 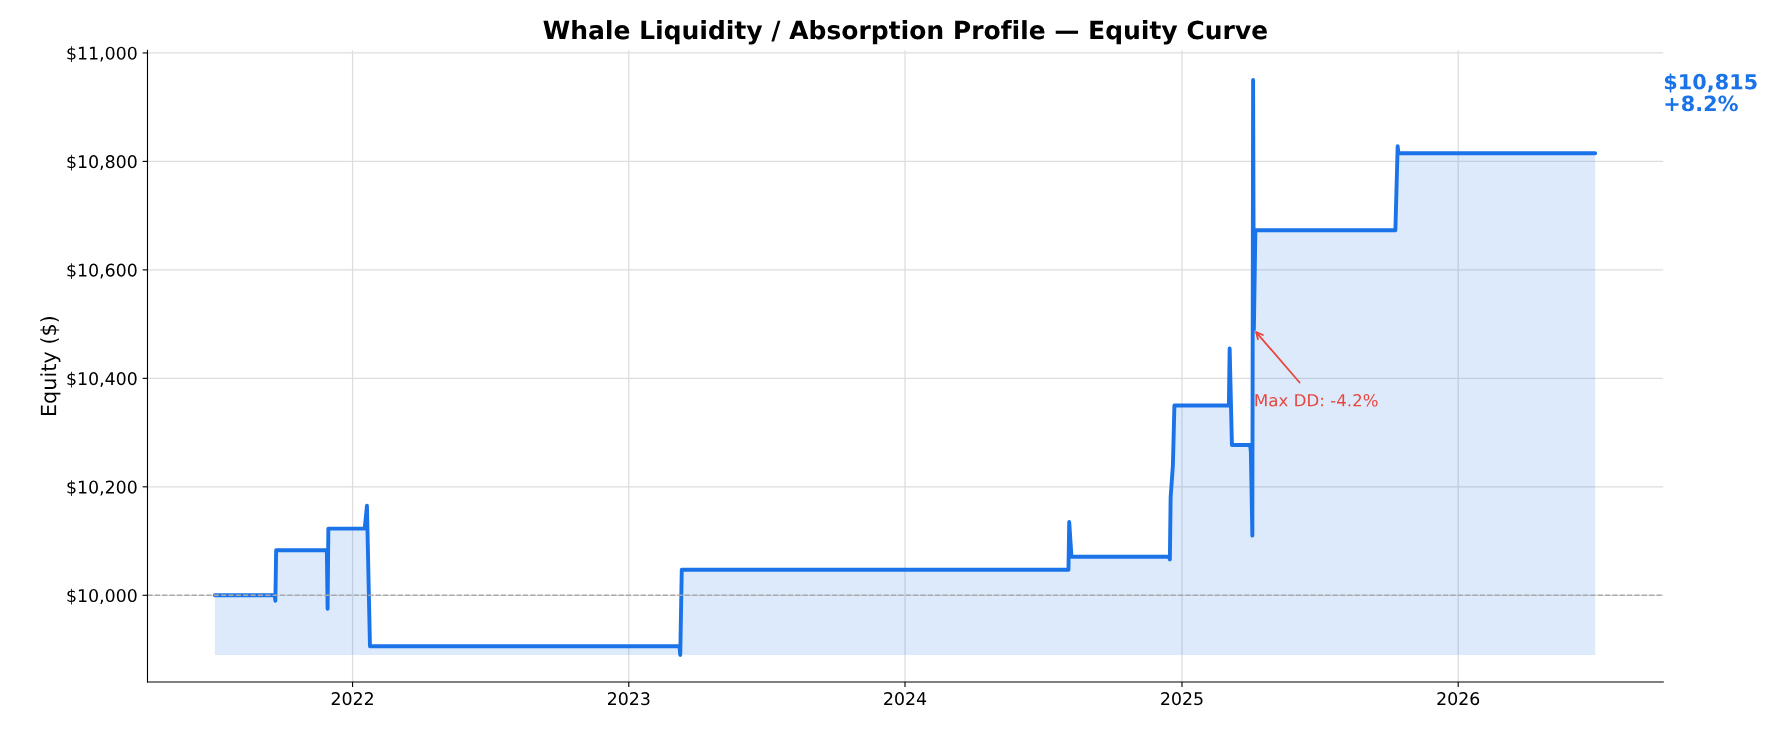 I want to click on x-tick-label: 2026, so click(x=1458, y=699).